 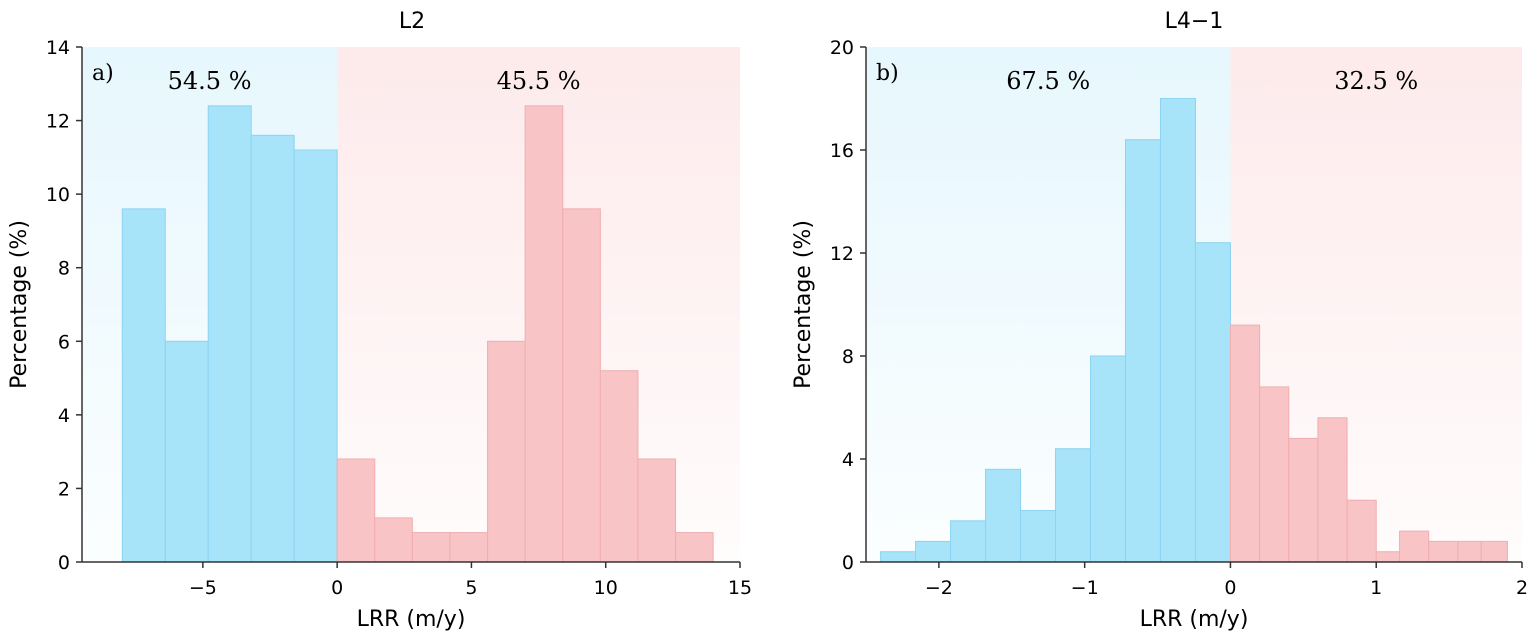 What do you see at coordinates (64, 342) in the screenshot?
I see `y-tick-label: 6` at bounding box center [64, 342].